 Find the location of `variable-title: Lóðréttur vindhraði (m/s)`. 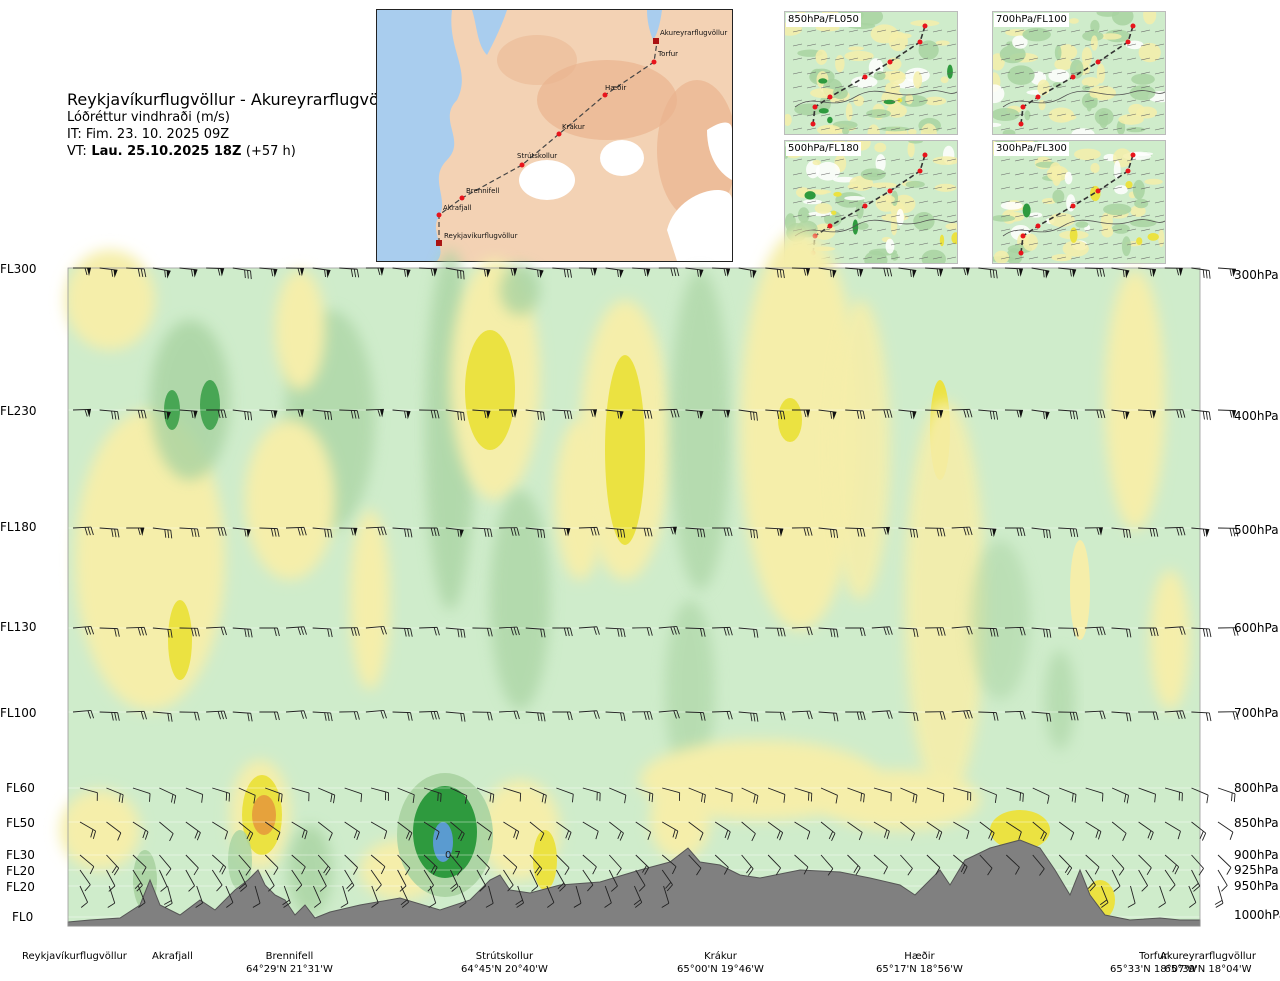

variable-title: Lóðréttur vindhraði (m/s) is located at coordinates (148, 117).